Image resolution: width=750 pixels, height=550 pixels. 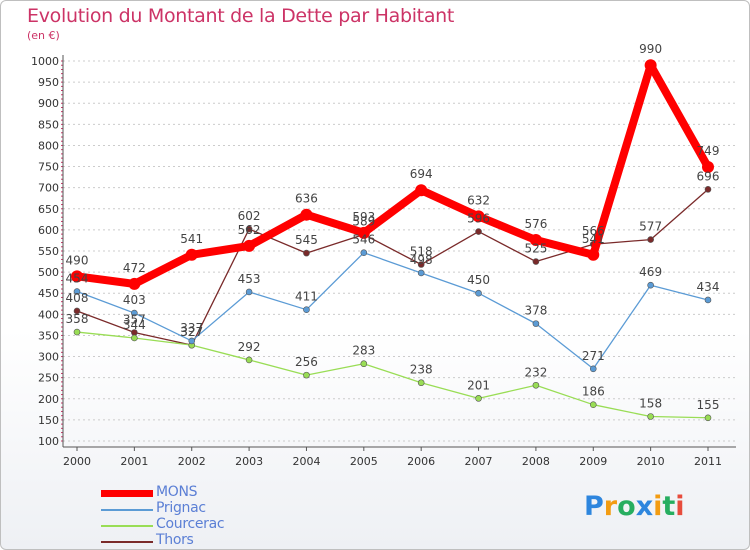 I want to click on y-tick-label: 550, so click(x=48, y=251).